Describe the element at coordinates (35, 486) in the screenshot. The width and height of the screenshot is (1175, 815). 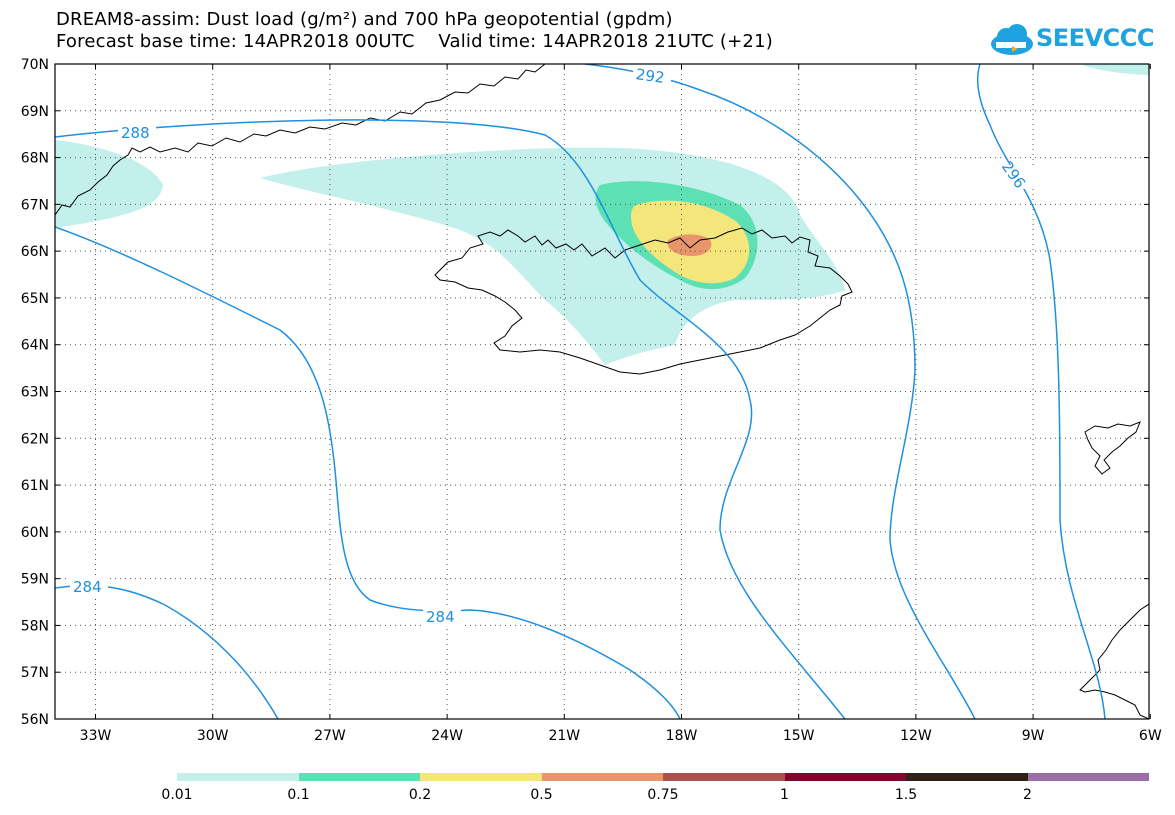
I see `lat-label: 61N` at that location.